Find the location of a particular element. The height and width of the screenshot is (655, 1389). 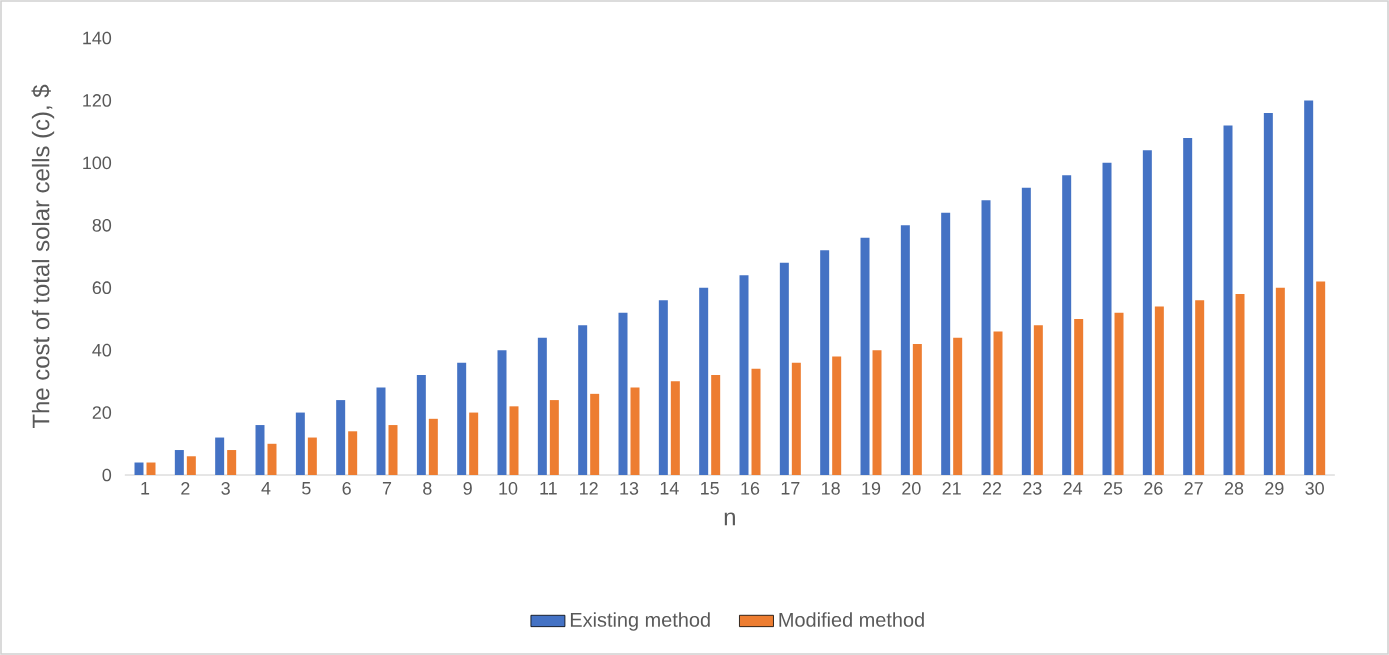

y-axis-title: The cost of total solar cells (c), $ is located at coordinates (43, 256).